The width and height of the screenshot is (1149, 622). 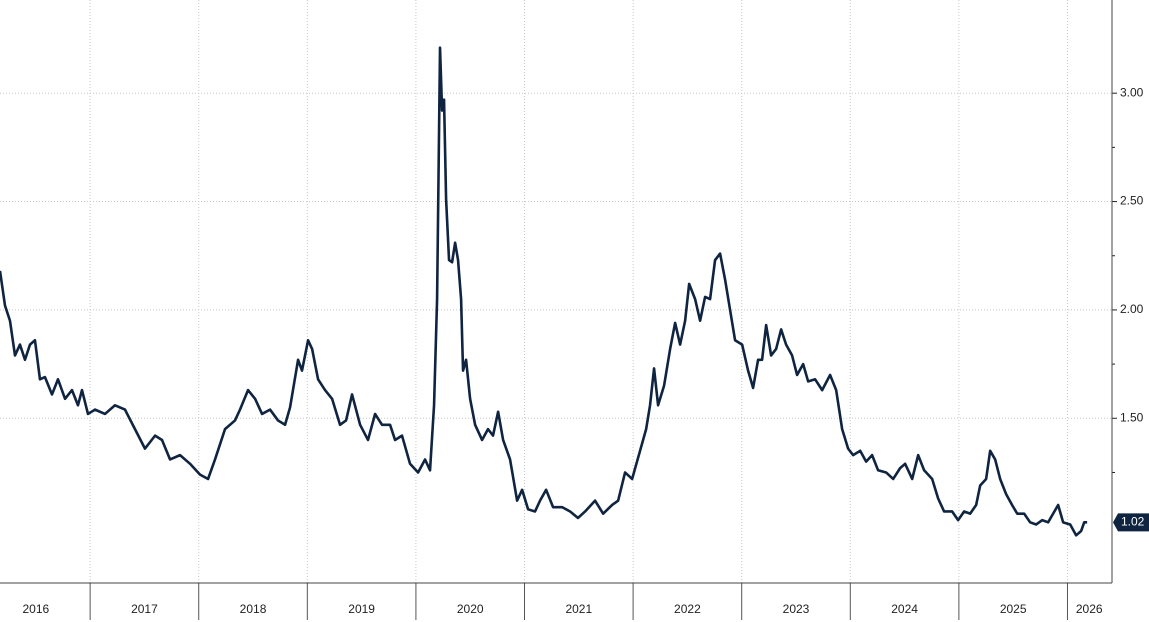 What do you see at coordinates (470, 609) in the screenshot?
I see `x-tick-label: 2020` at bounding box center [470, 609].